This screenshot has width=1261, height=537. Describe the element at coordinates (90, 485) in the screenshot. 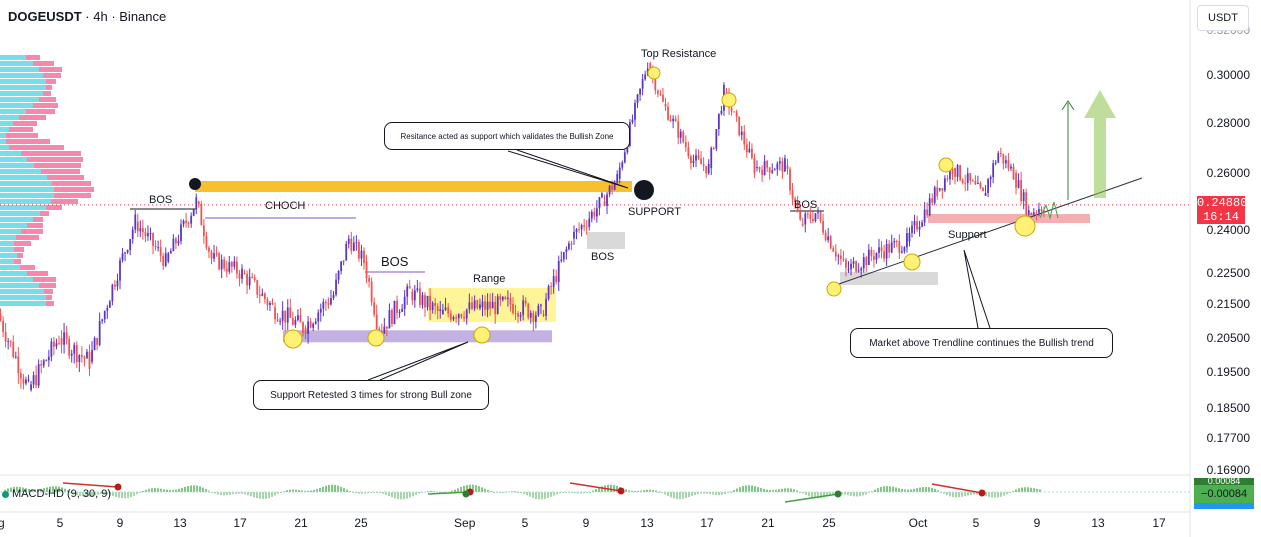

I see `divergence-line` at that location.